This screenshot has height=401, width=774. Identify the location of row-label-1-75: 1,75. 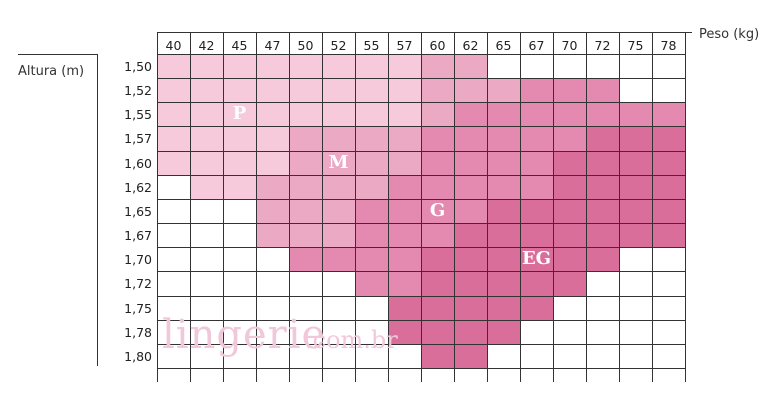
(138, 308).